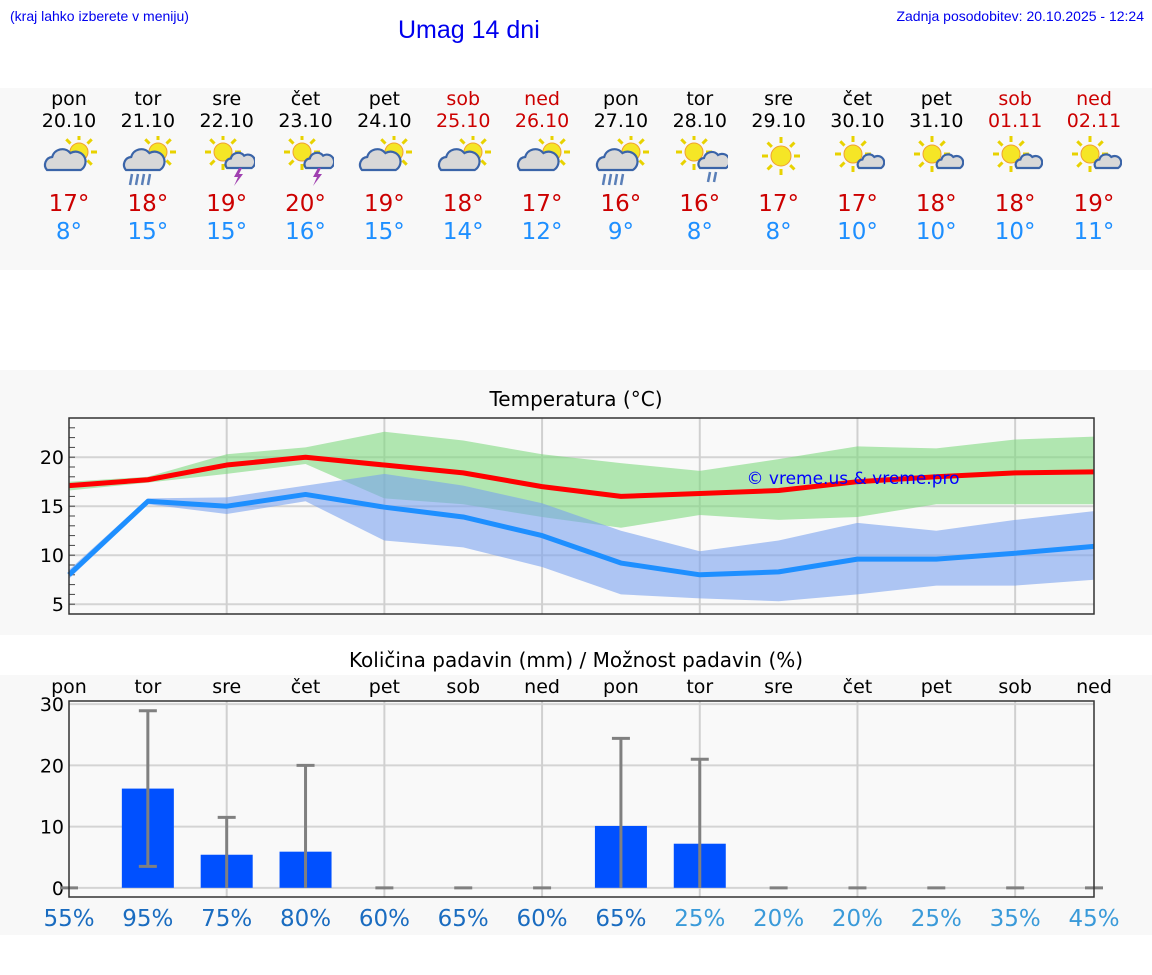 The image size is (1152, 975). I want to click on lightning-icon, so click(317, 177).